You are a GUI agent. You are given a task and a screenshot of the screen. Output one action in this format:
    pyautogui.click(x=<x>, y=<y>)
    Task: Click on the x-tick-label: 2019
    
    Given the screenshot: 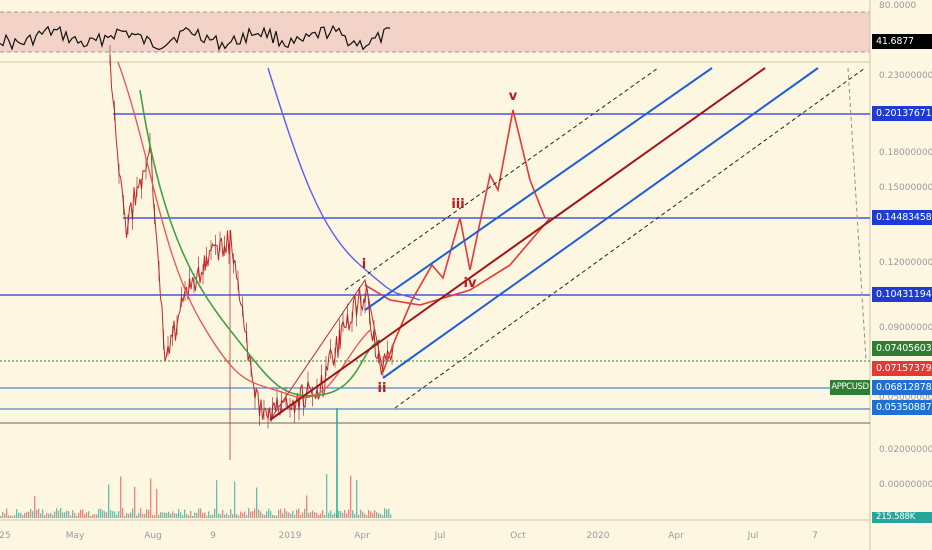 What is the action you would take?
    pyautogui.click(x=290, y=536)
    